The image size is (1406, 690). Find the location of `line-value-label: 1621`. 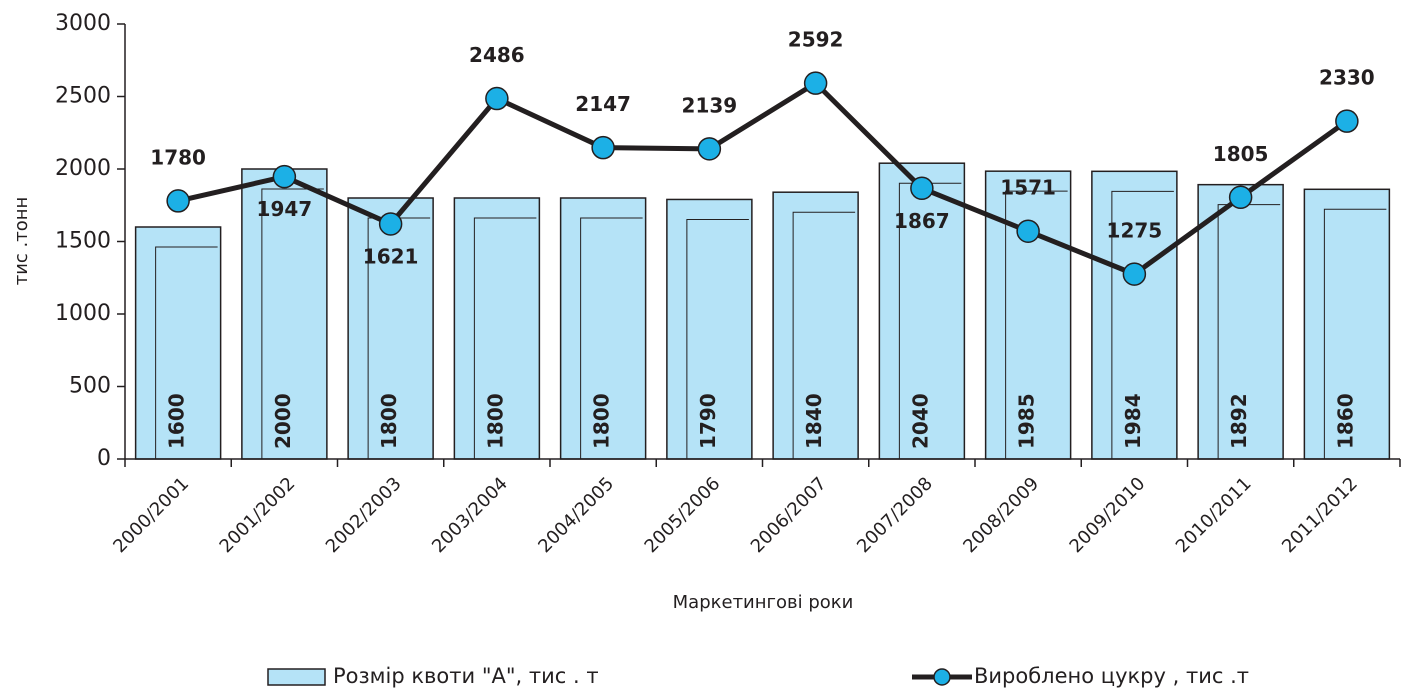

line-value-label: 1621 is located at coordinates (391, 256).